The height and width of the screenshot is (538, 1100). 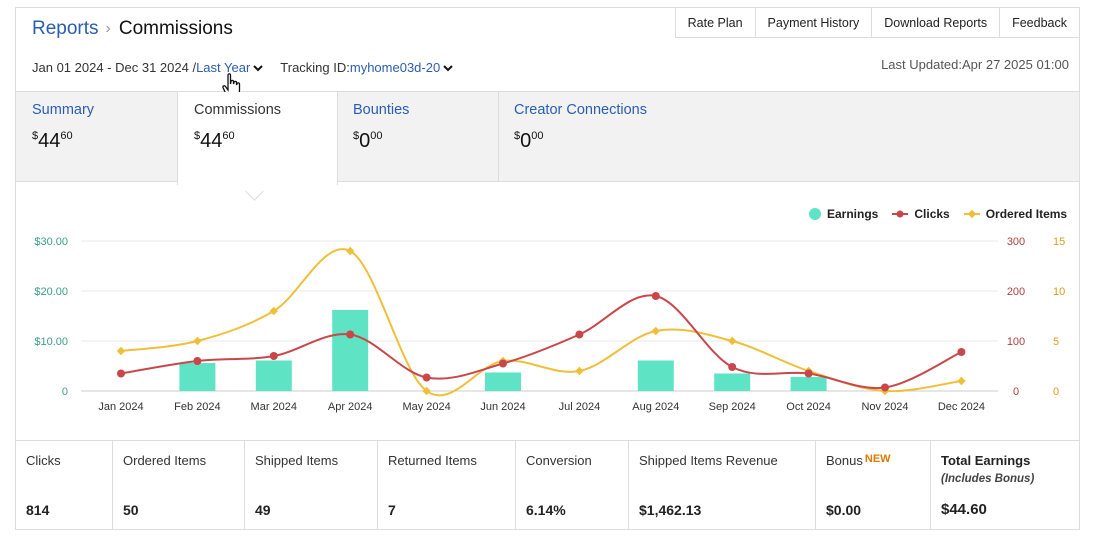 I want to click on stat-label: Returned Items, so click(x=432, y=460).